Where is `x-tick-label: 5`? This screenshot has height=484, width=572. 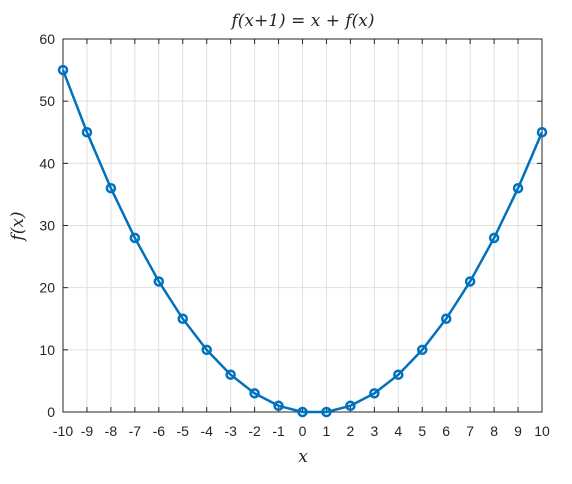
x-tick-label: 5 is located at coordinates (422, 431).